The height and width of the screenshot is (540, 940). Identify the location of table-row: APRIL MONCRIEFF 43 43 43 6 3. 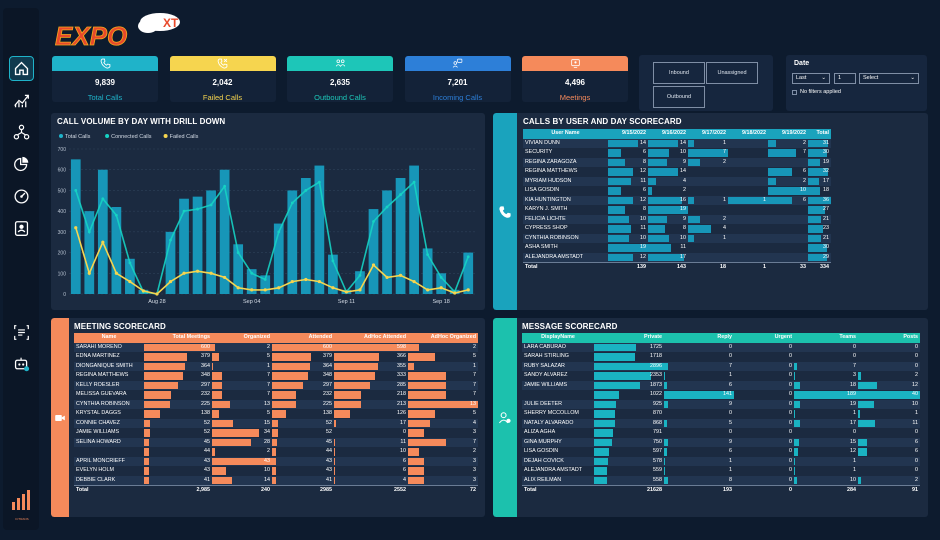
(276, 461).